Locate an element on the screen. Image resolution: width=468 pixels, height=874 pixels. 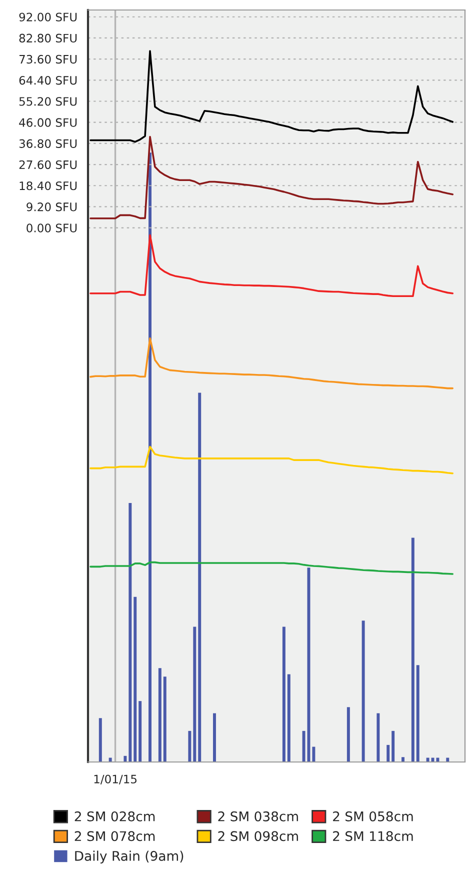
y-tick-label: 64.40 SFU is located at coordinates (48, 80).